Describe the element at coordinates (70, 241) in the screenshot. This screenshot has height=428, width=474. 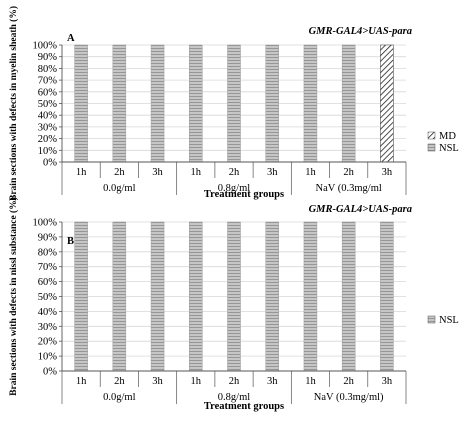
I see `panel-label: B` at that location.